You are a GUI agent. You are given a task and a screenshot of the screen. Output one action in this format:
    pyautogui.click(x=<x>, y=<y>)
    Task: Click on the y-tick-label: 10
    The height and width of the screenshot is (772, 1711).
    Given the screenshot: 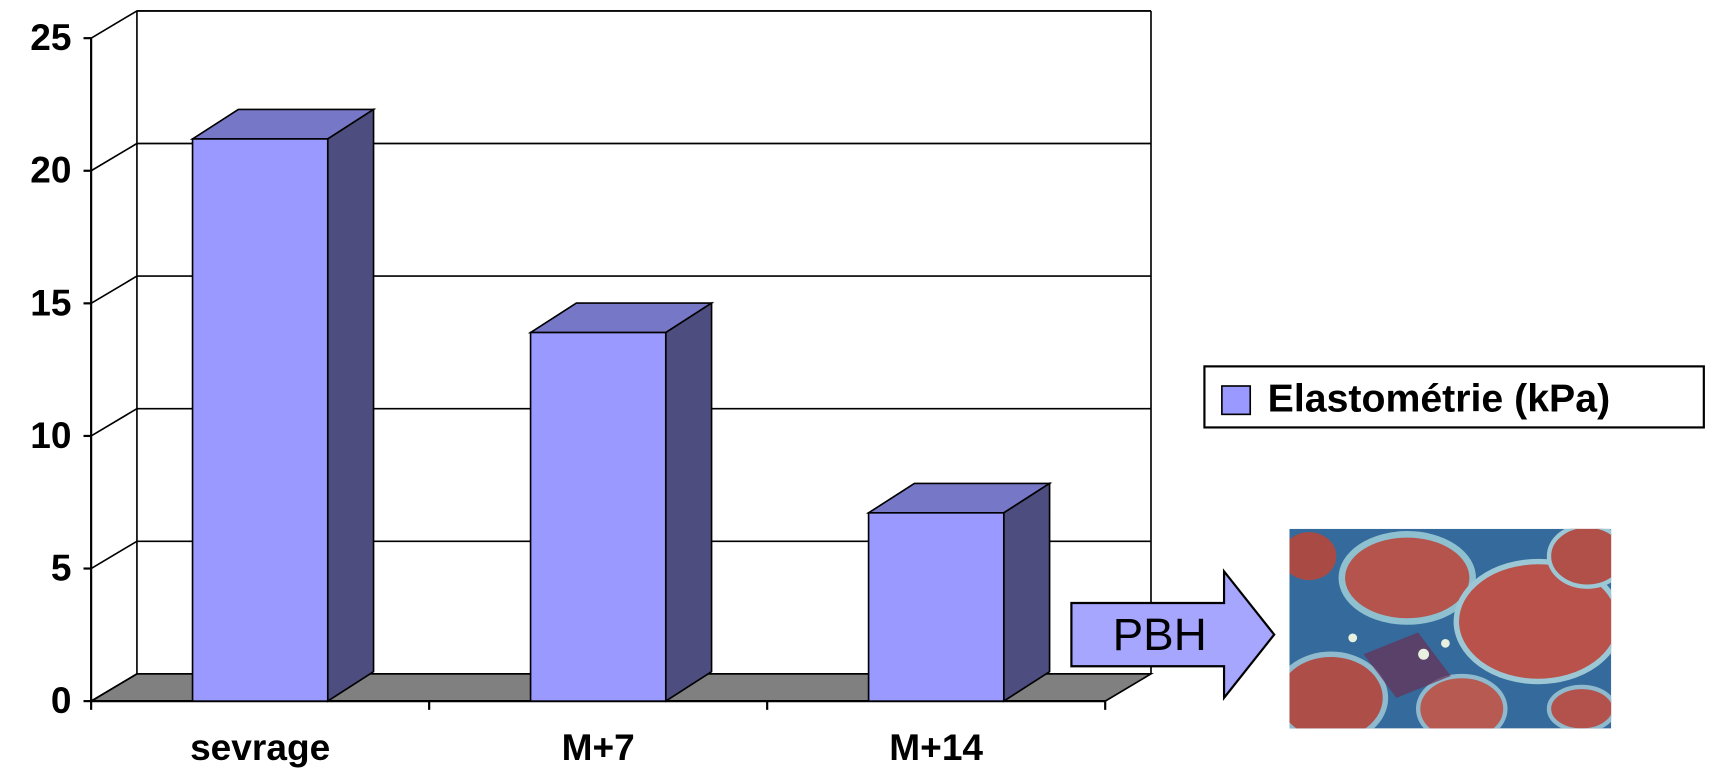 What is the action you would take?
    pyautogui.click(x=50, y=435)
    